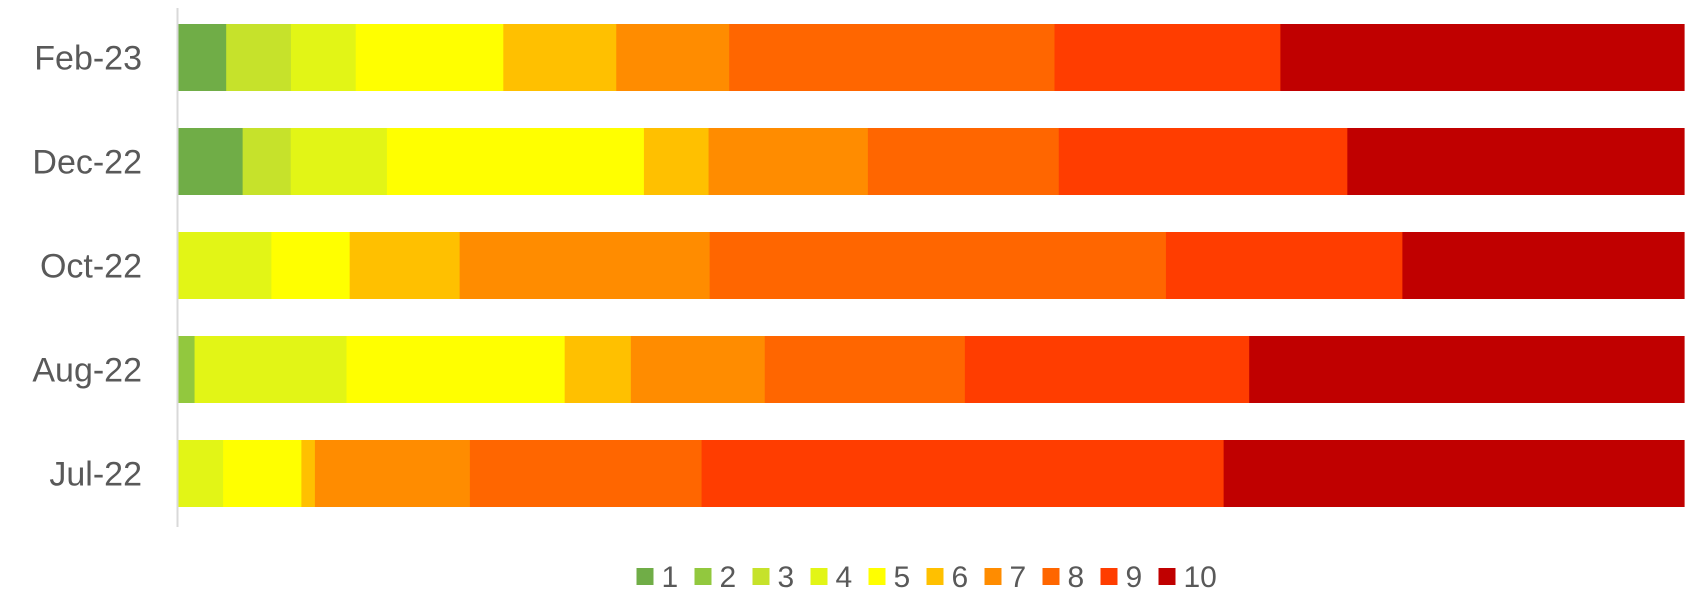 The width and height of the screenshot is (1694, 601). What do you see at coordinates (95, 475) in the screenshot?
I see `category-label-jul-22: Jul-22` at bounding box center [95, 475].